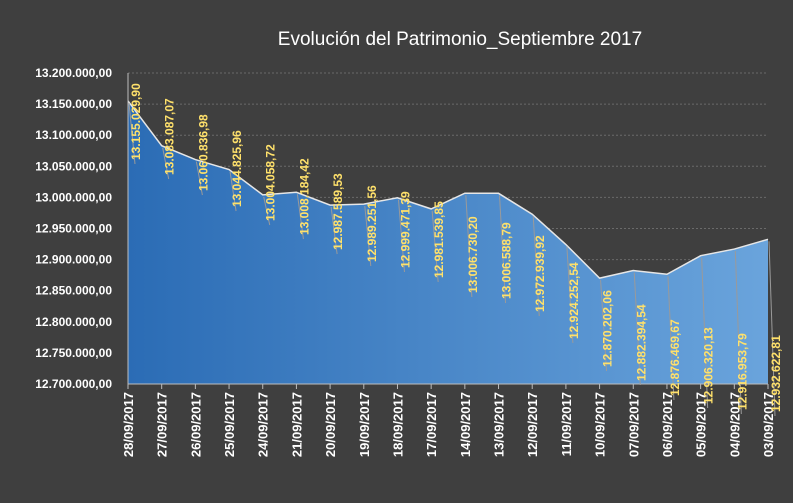 This screenshot has height=503, width=793. Describe the element at coordinates (271, 182) in the screenshot. I see `data-label: 13.004.058,72` at that location.